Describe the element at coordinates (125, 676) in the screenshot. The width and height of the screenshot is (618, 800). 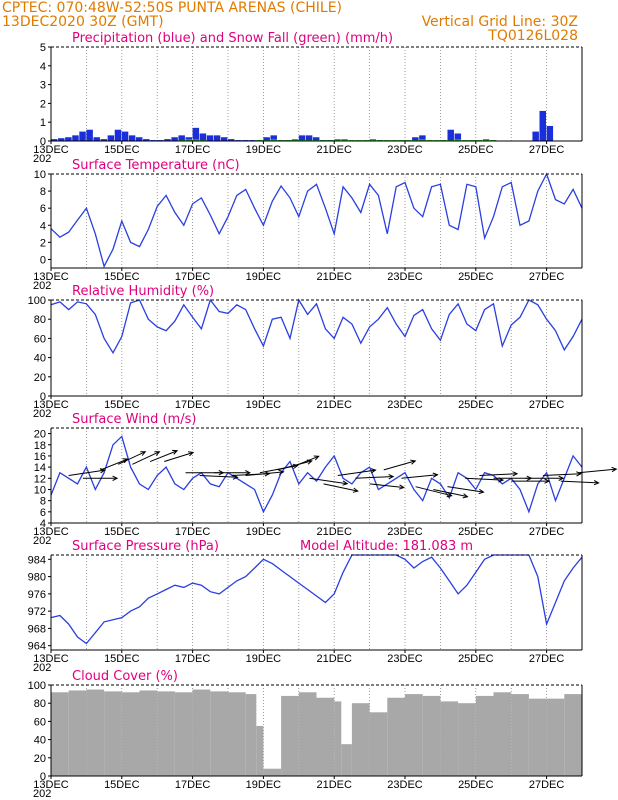
I see `cloud-title: Cloud Cover (%)` at that location.